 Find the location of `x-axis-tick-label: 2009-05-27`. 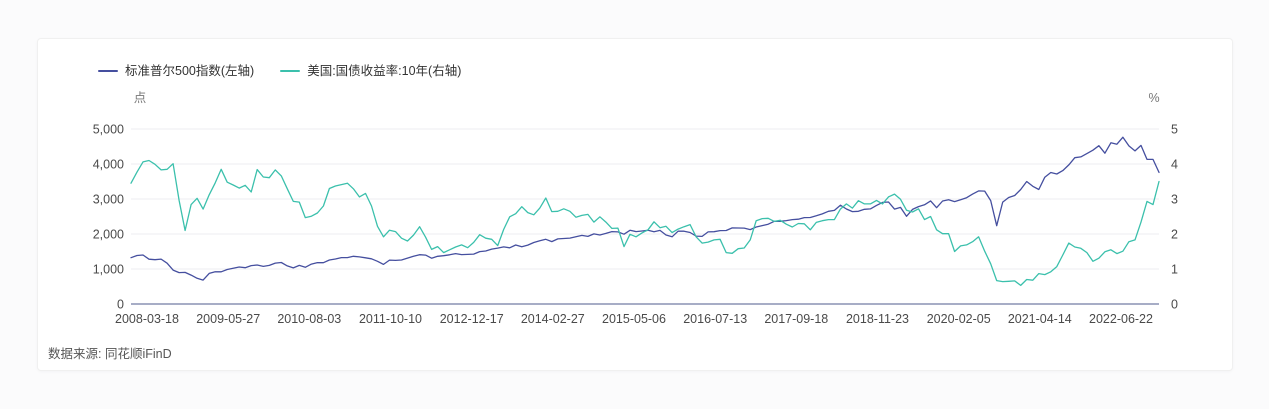

x-axis-tick-label: 2009-05-27 is located at coordinates (228, 319).